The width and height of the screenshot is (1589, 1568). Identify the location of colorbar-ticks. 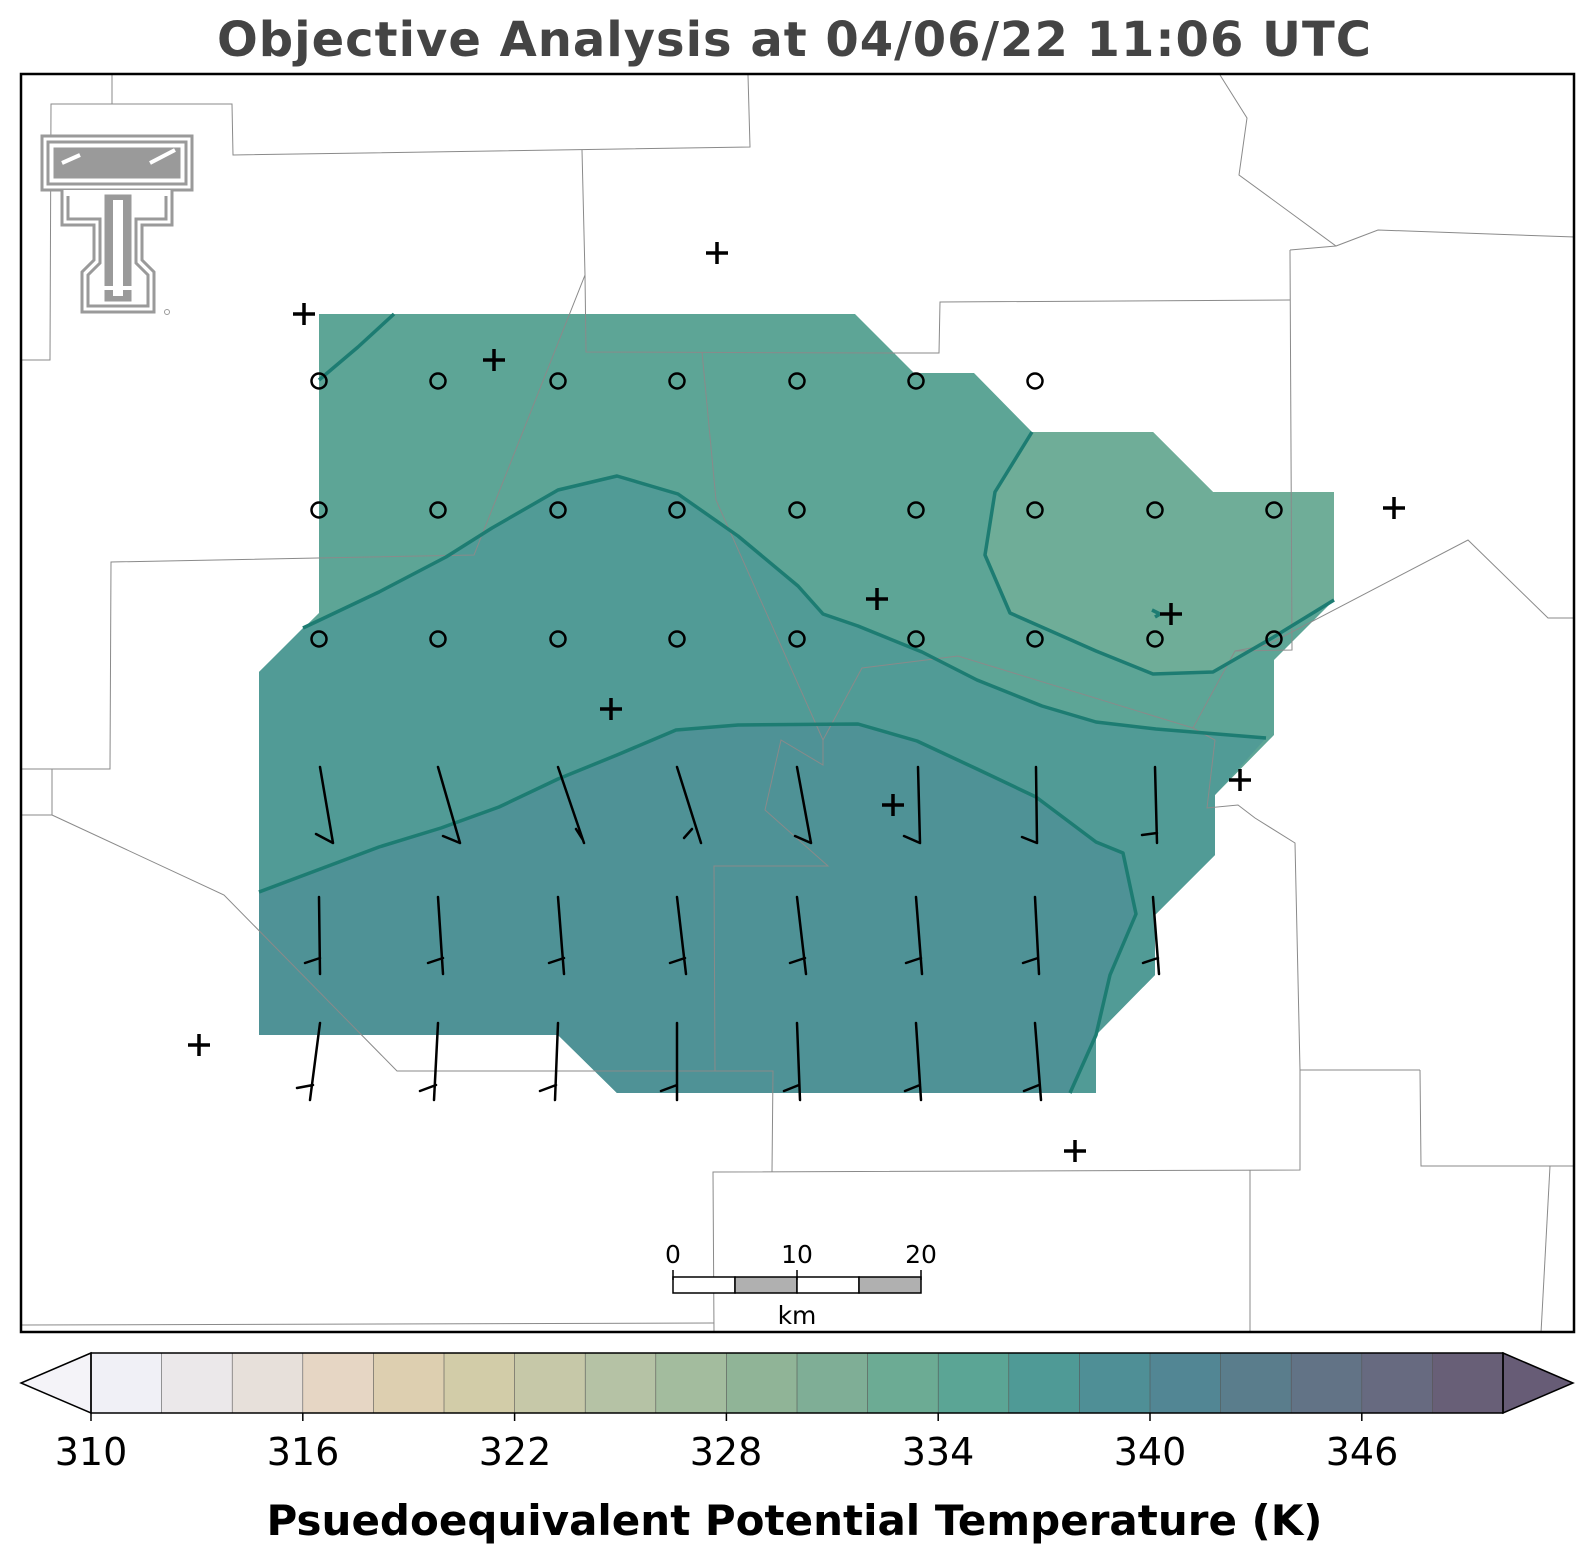
(726, 1417).